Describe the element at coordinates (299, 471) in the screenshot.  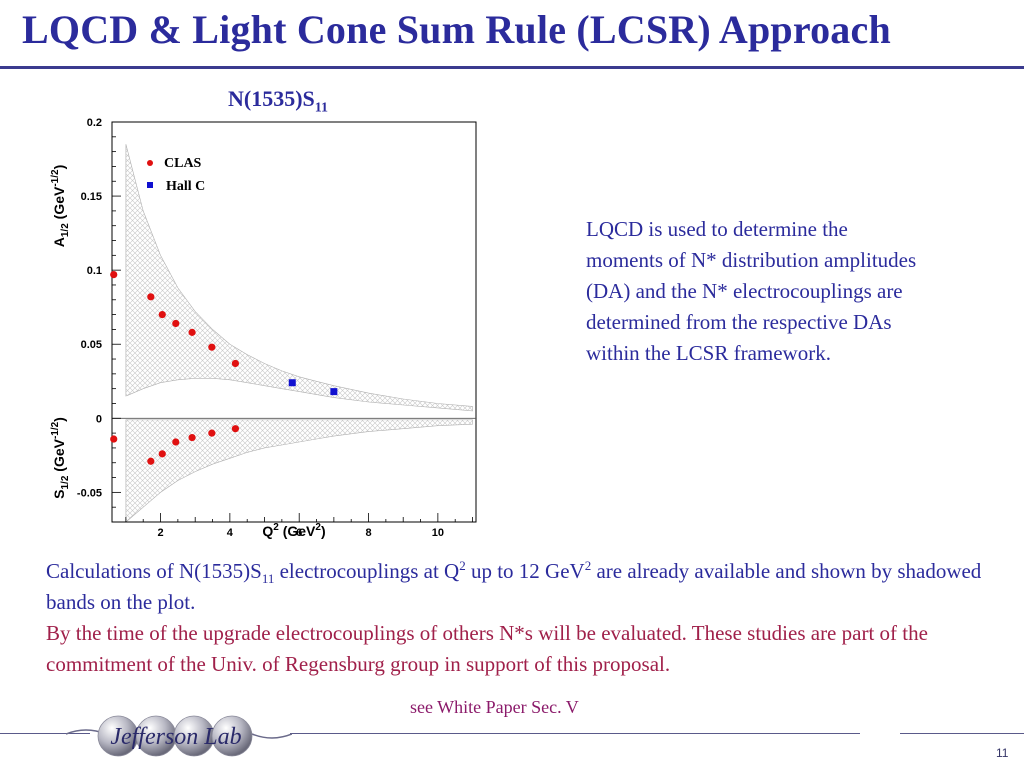
I see `calculation-band-s12` at that location.